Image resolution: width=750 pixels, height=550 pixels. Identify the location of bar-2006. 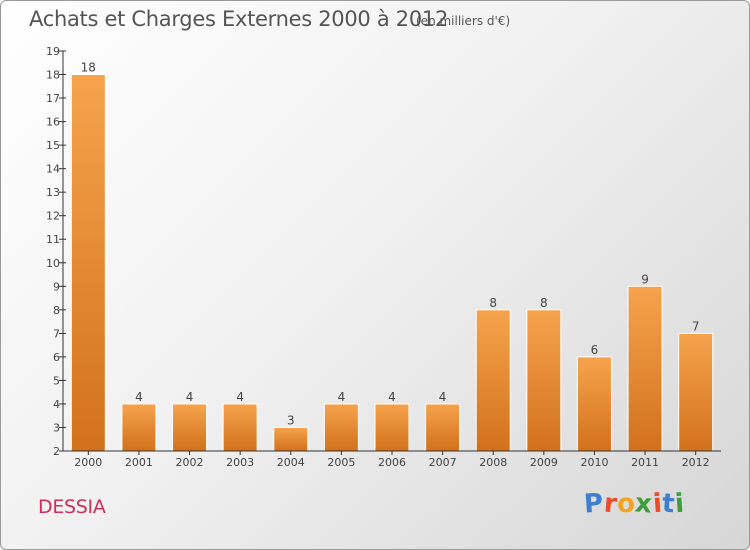
(392, 427).